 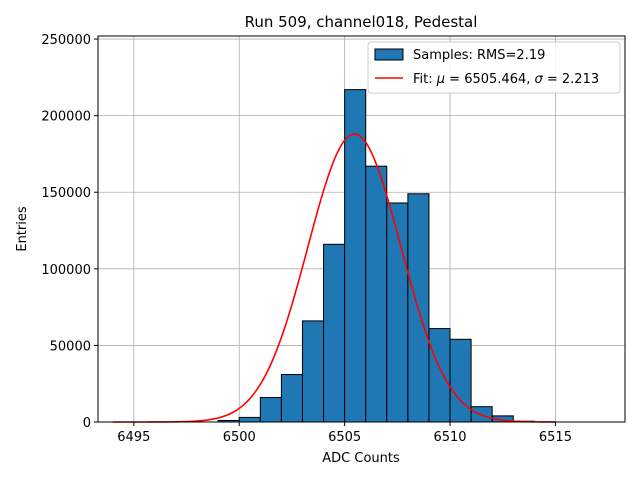 I want to click on legend-histogram-label: Samples: RMS=2.19, so click(x=479, y=55).